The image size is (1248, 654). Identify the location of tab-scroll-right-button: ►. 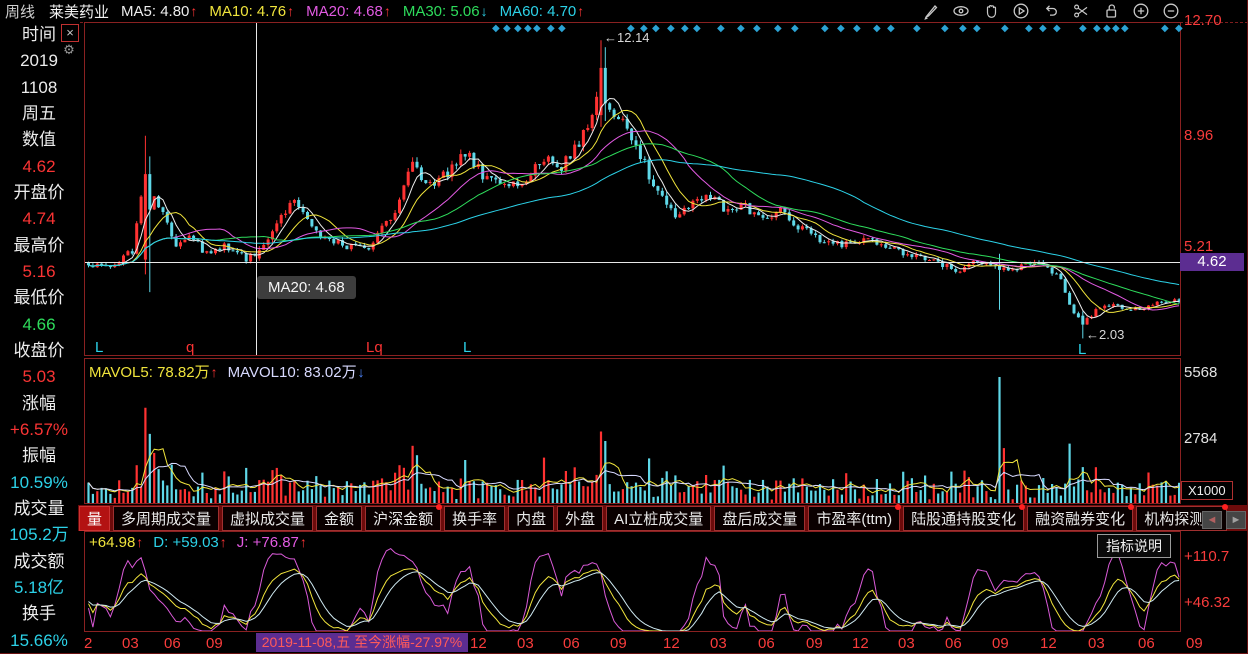
(1236, 520).